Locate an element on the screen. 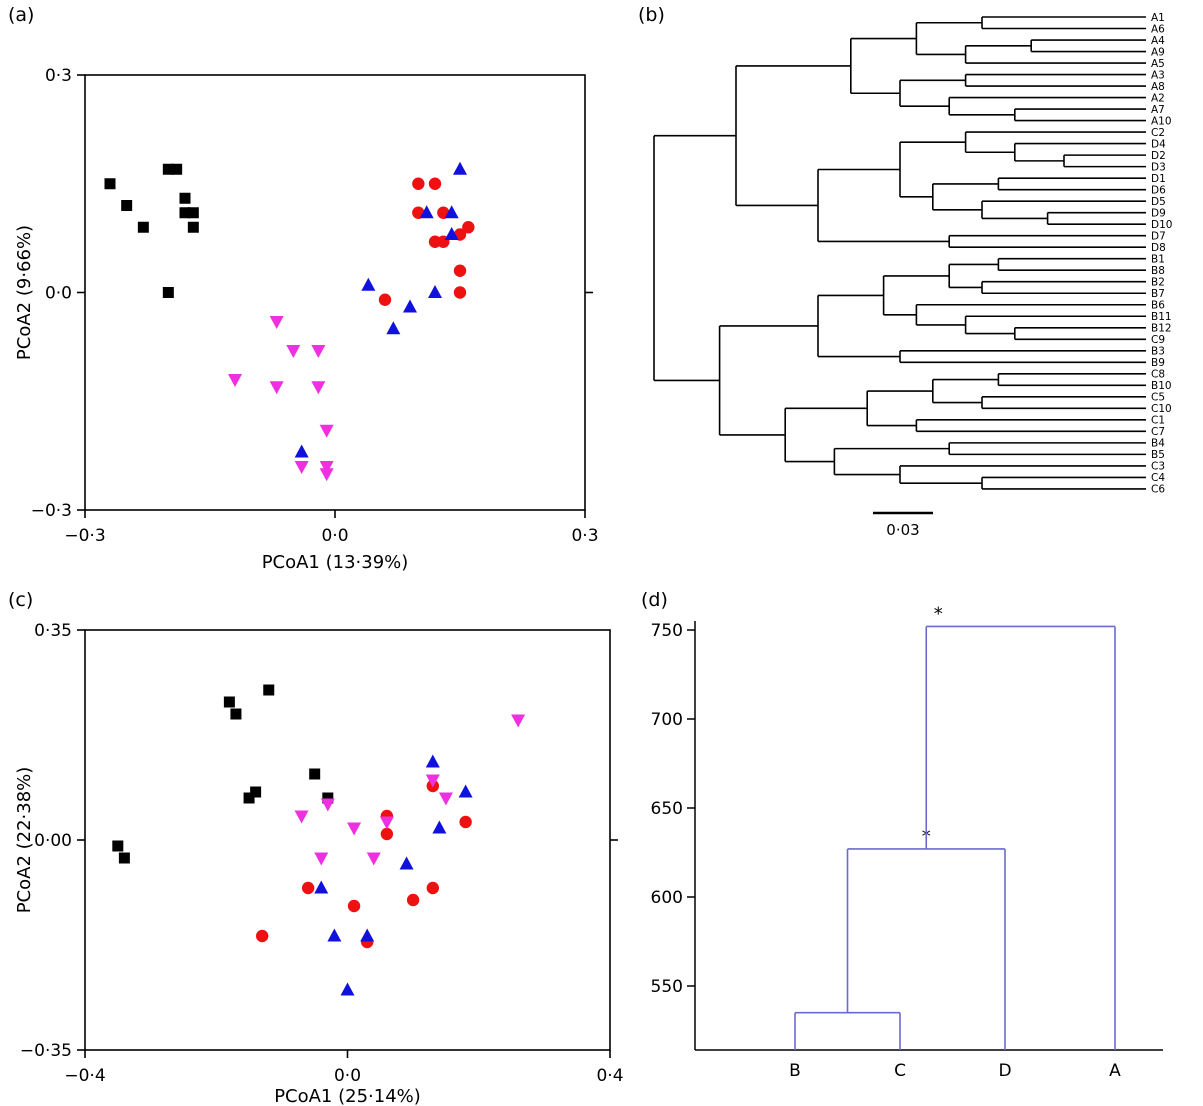 Image resolution: width=1203 pixels, height=1106 pixels. taxon-label: C10 is located at coordinates (1161, 409).